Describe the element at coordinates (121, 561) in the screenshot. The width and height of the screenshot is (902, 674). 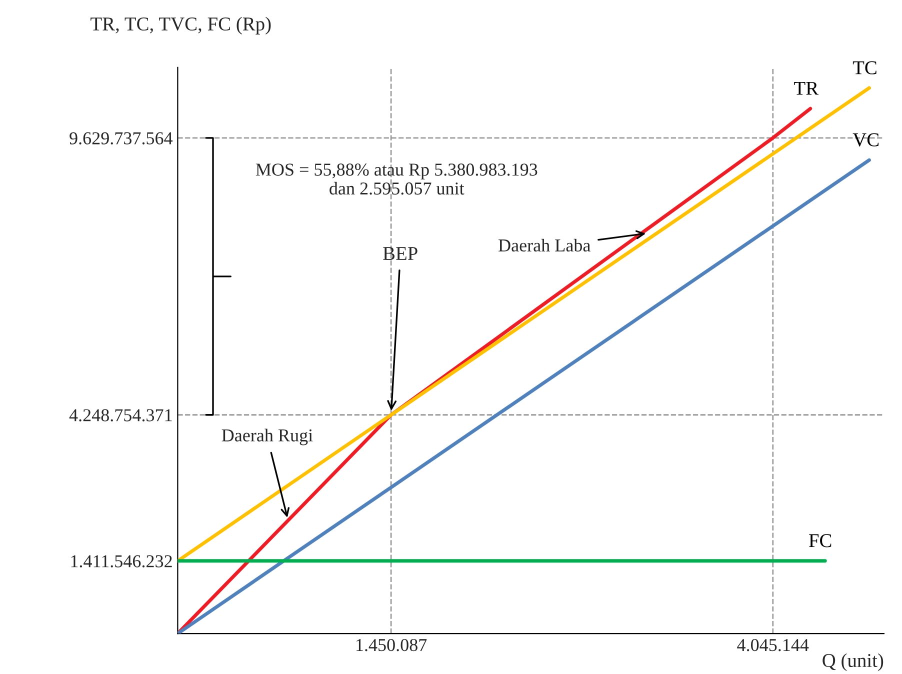
I see `y-tick-label: 1.411.546.232` at that location.